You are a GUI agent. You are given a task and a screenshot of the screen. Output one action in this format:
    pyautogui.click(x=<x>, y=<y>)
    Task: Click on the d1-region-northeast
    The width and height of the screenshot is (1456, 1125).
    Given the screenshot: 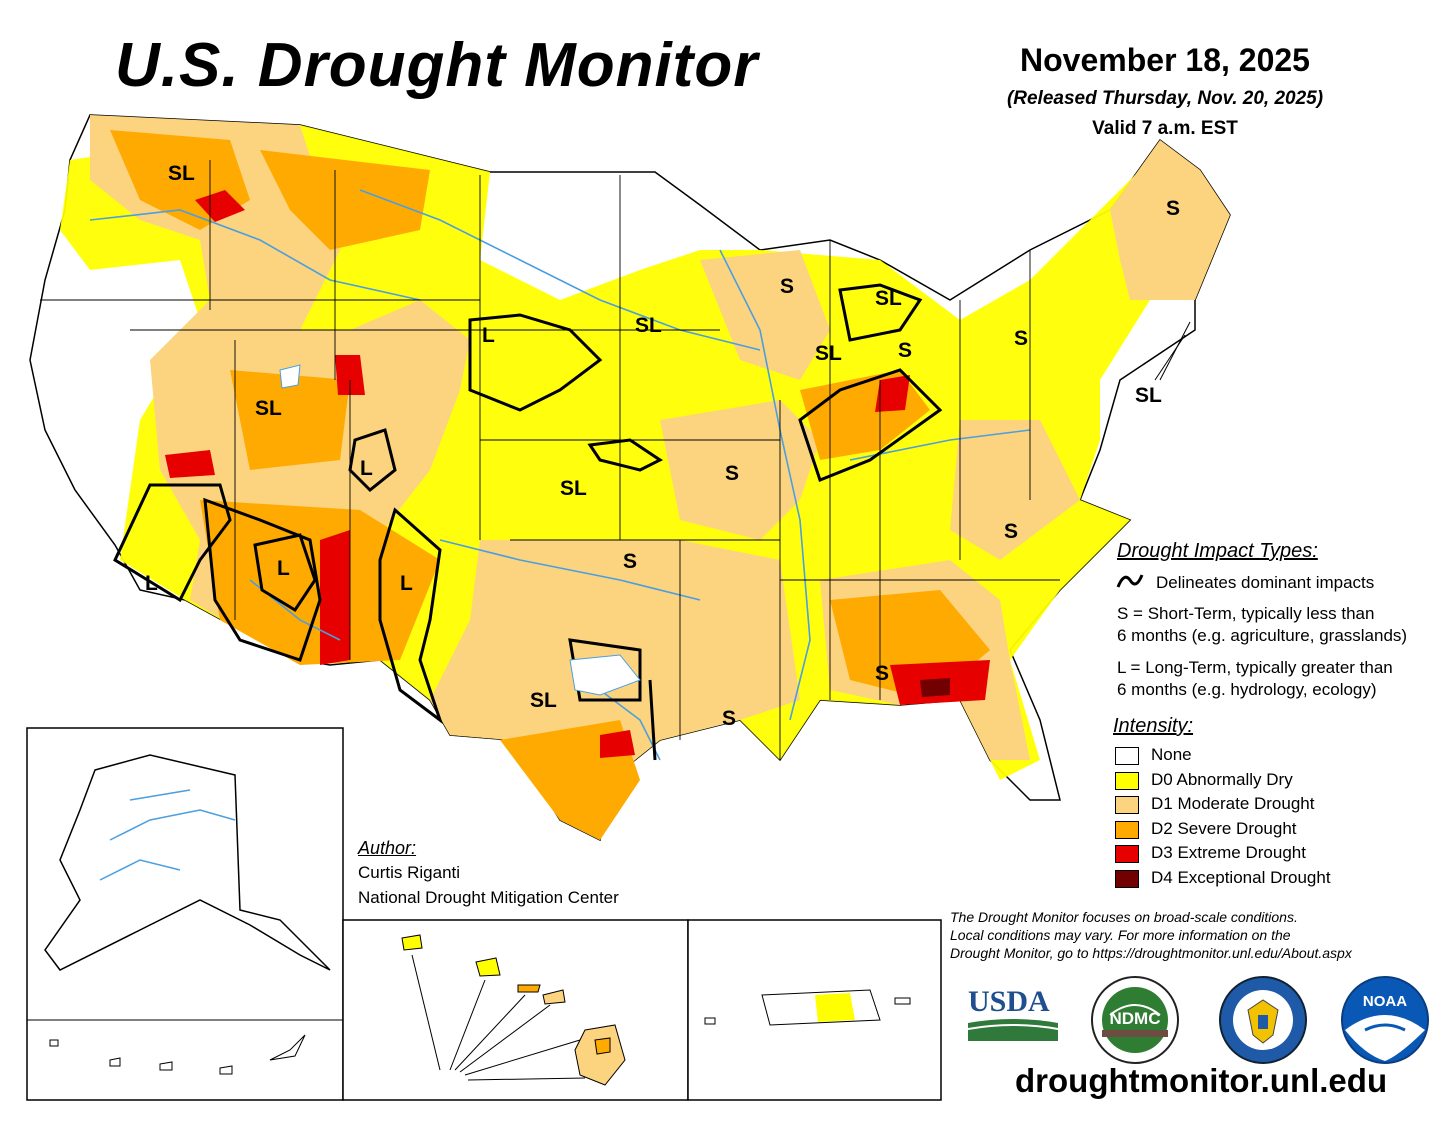 What is the action you would take?
    pyautogui.click(x=1170, y=220)
    